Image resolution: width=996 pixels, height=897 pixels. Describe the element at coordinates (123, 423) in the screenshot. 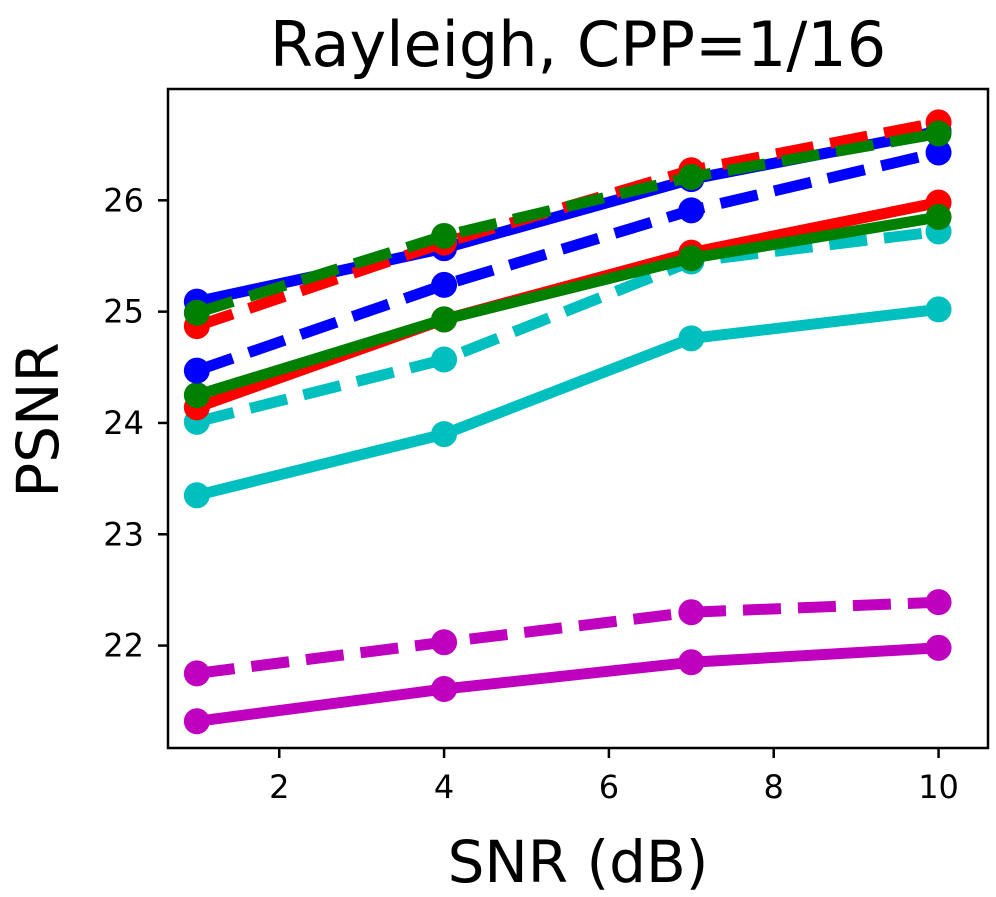

I see `y-tick-label: 24` at that location.